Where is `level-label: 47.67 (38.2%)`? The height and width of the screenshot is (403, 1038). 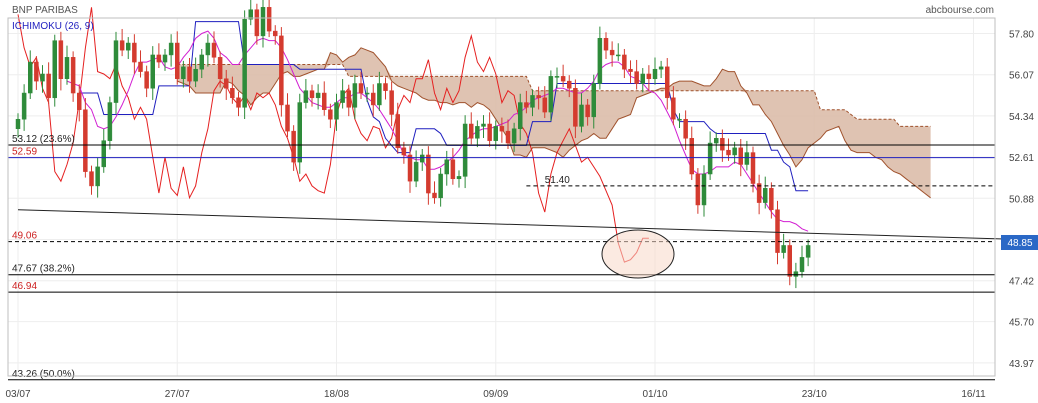 level-label: 47.67 (38.2%) is located at coordinates (43, 269).